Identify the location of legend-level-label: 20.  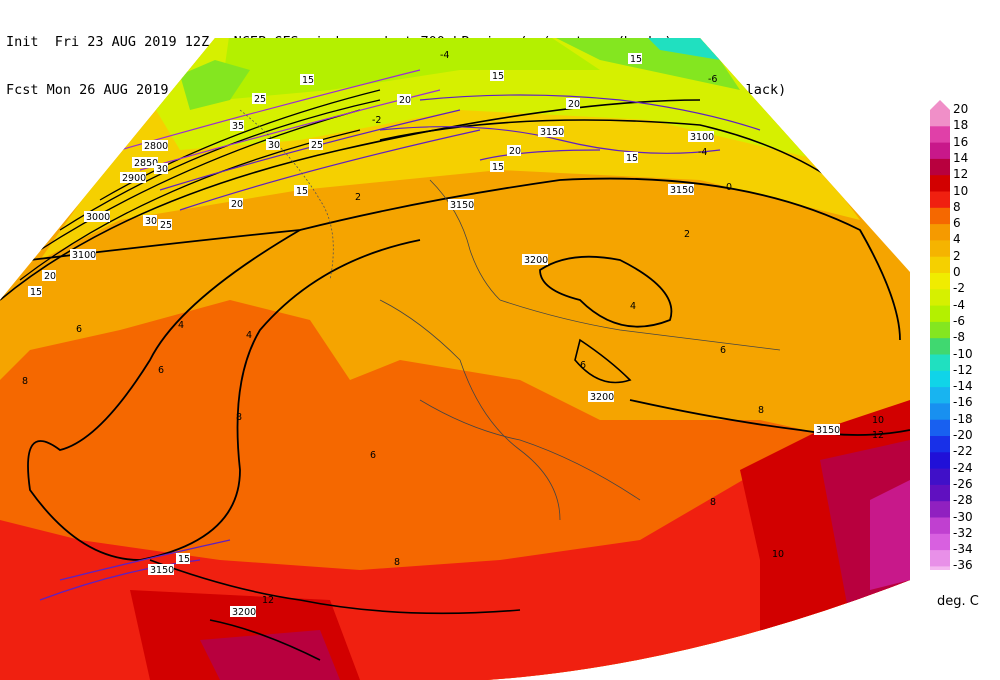
(961, 109).